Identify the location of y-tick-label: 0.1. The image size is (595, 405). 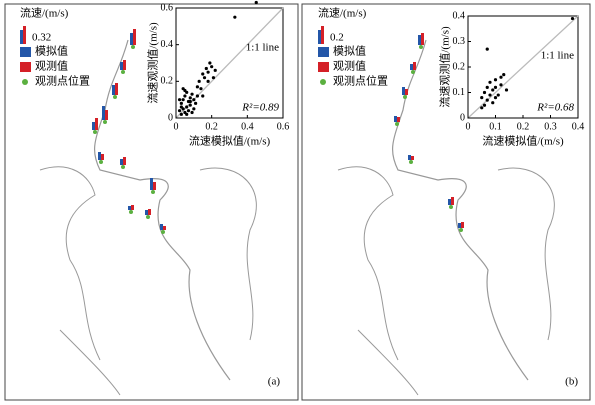
(459, 92).